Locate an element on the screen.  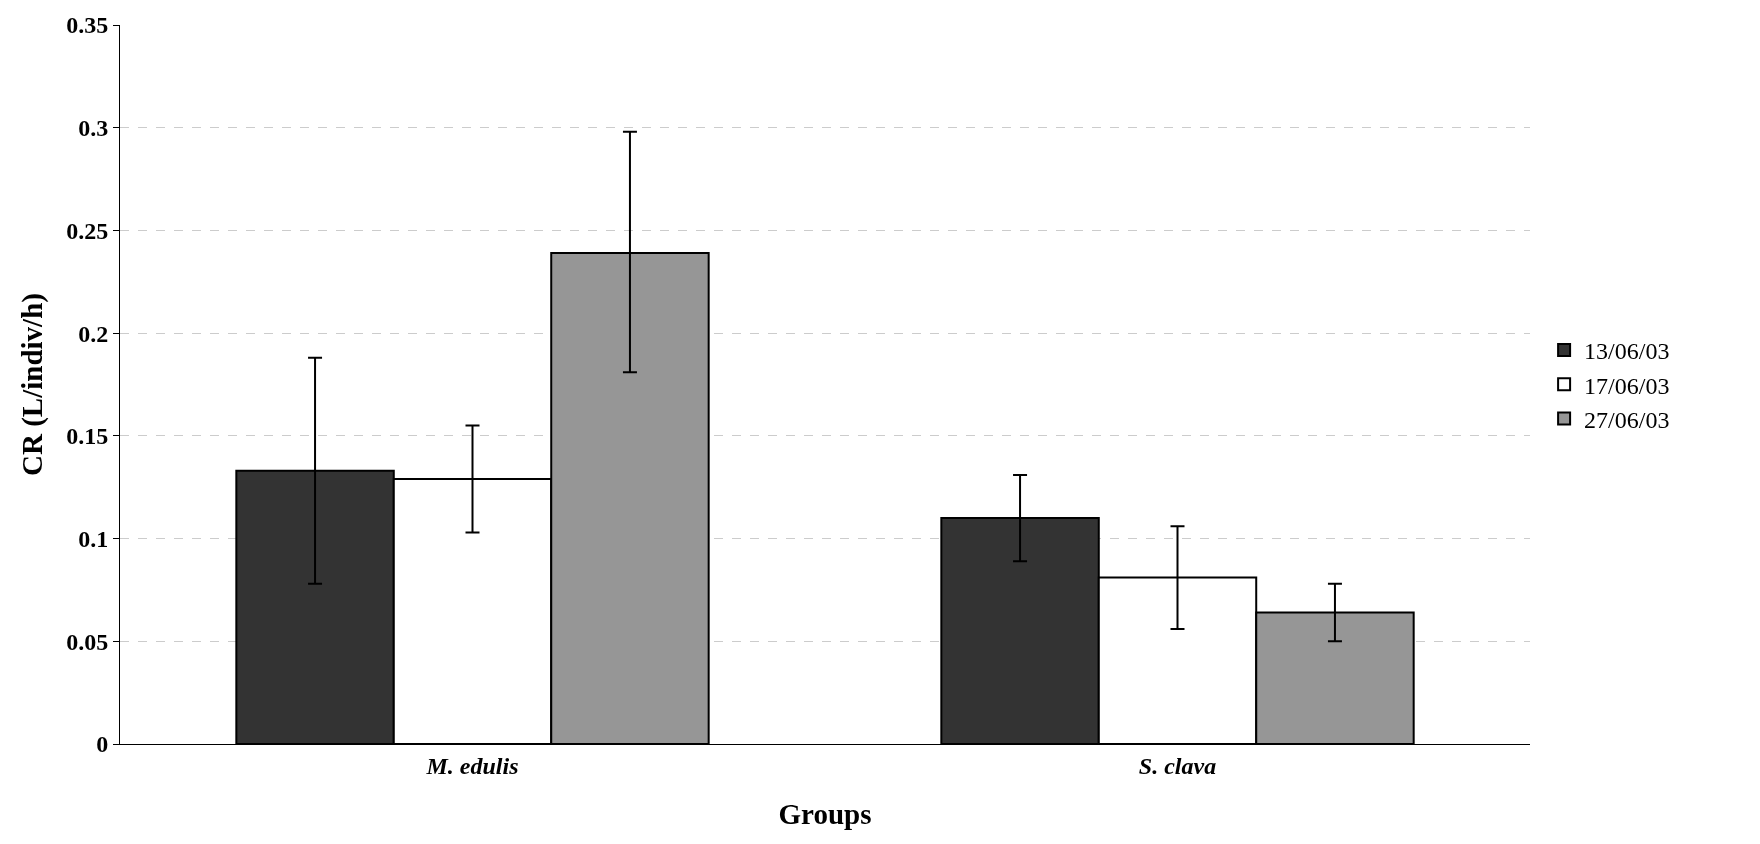
y-tick-label: 0.35 is located at coordinates (87, 25).